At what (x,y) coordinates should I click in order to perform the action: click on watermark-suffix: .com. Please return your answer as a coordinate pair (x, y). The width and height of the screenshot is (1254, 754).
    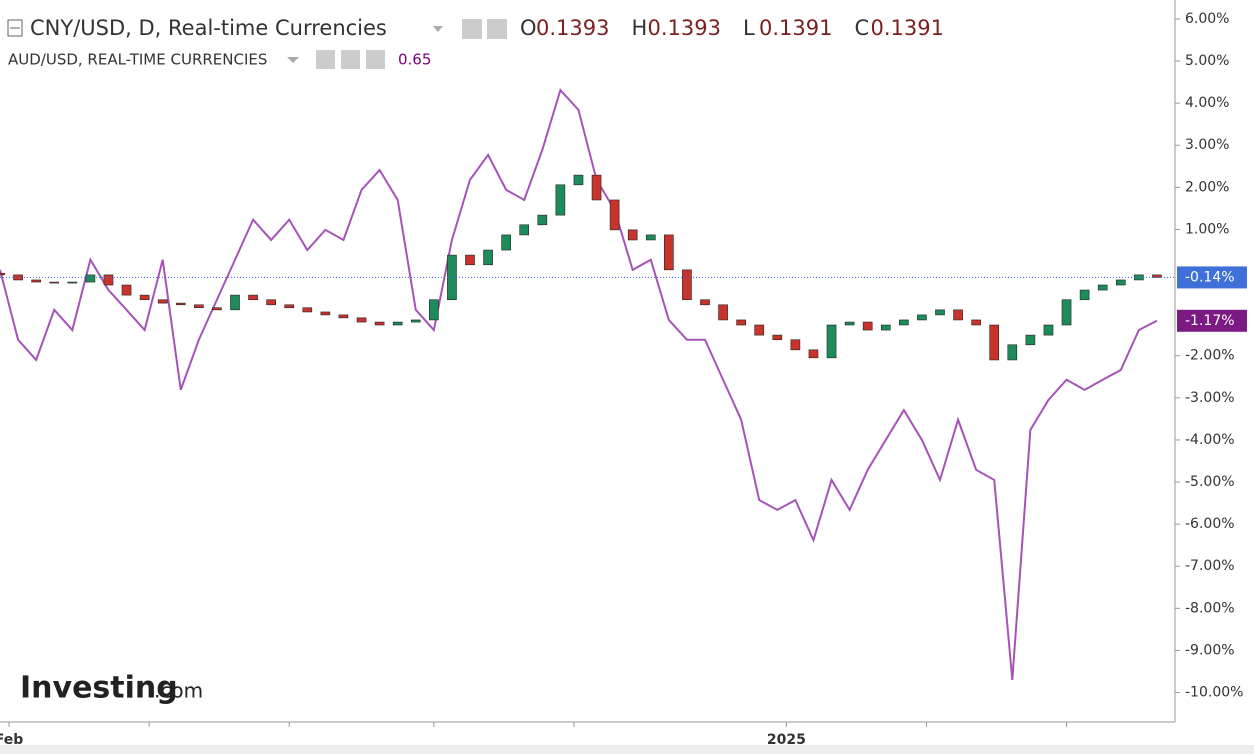
    Looking at the image, I should click on (178, 691).